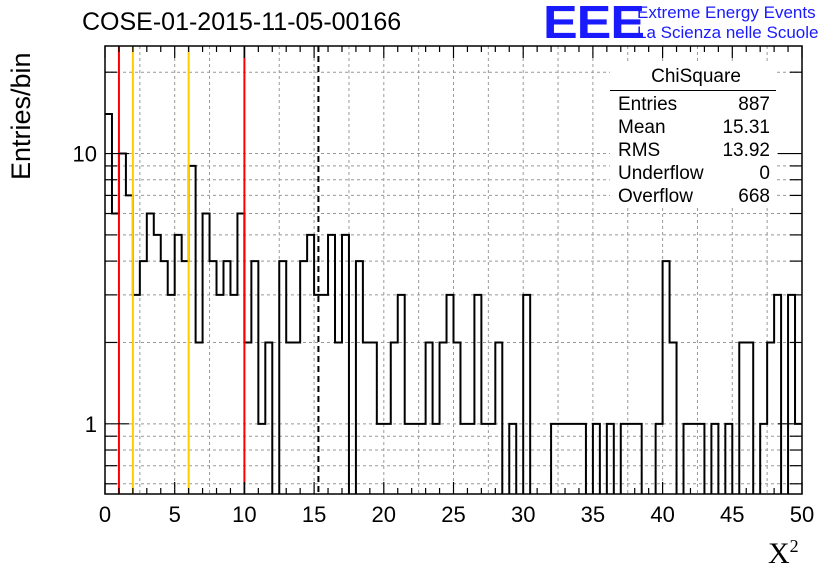 This screenshot has width=836, height=572. What do you see at coordinates (175, 514) in the screenshot?
I see `x-tick-label: 5` at bounding box center [175, 514].